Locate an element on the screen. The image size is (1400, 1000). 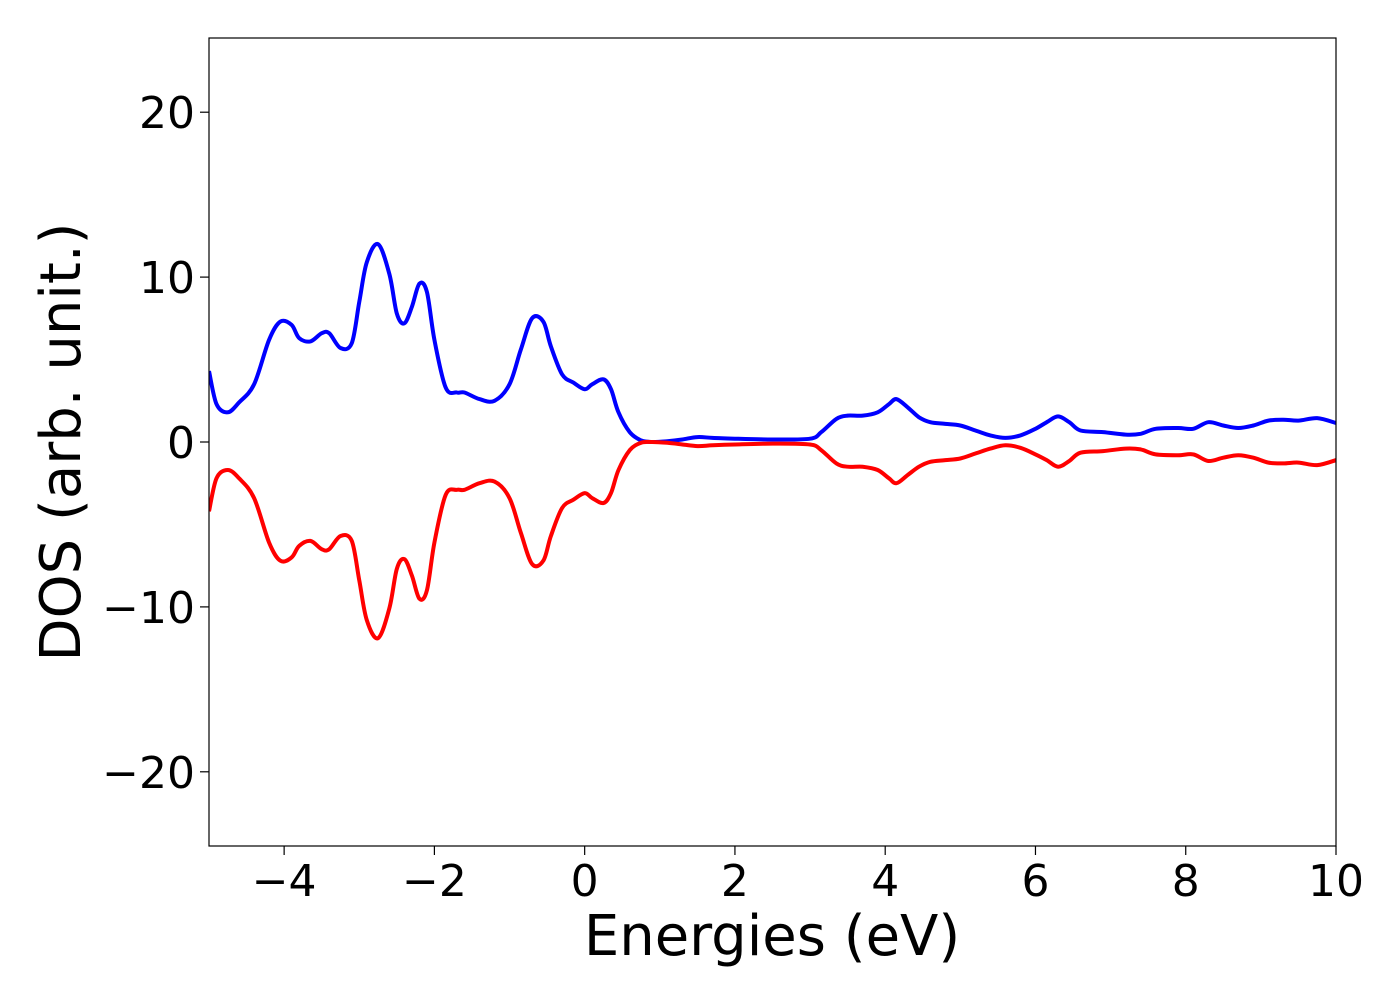
y-axis-ticks: −20 −10 0 10 20 is located at coordinates (155, 443).